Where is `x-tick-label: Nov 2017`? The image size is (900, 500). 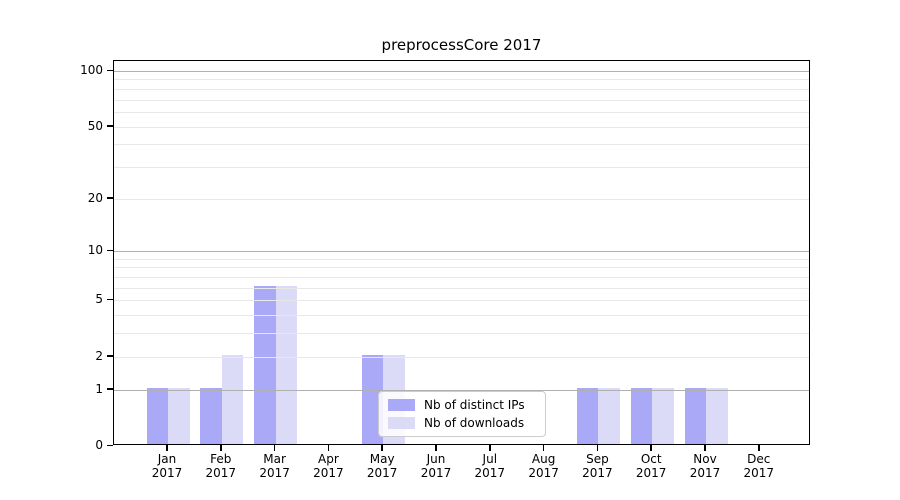
x-tick-label: Nov 2017 is located at coordinates (705, 466).